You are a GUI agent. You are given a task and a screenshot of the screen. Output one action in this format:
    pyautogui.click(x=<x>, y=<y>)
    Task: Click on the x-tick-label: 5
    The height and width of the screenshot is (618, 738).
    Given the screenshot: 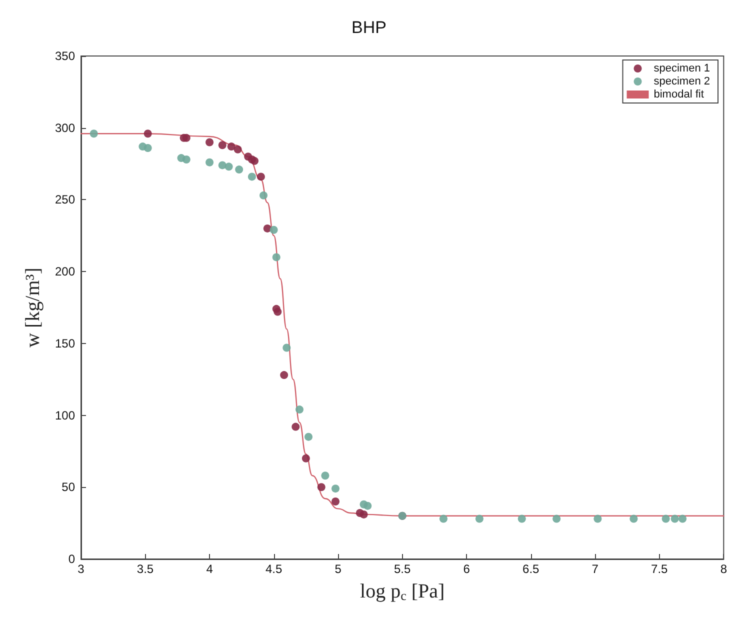 What is the action you would take?
    pyautogui.click(x=338, y=569)
    